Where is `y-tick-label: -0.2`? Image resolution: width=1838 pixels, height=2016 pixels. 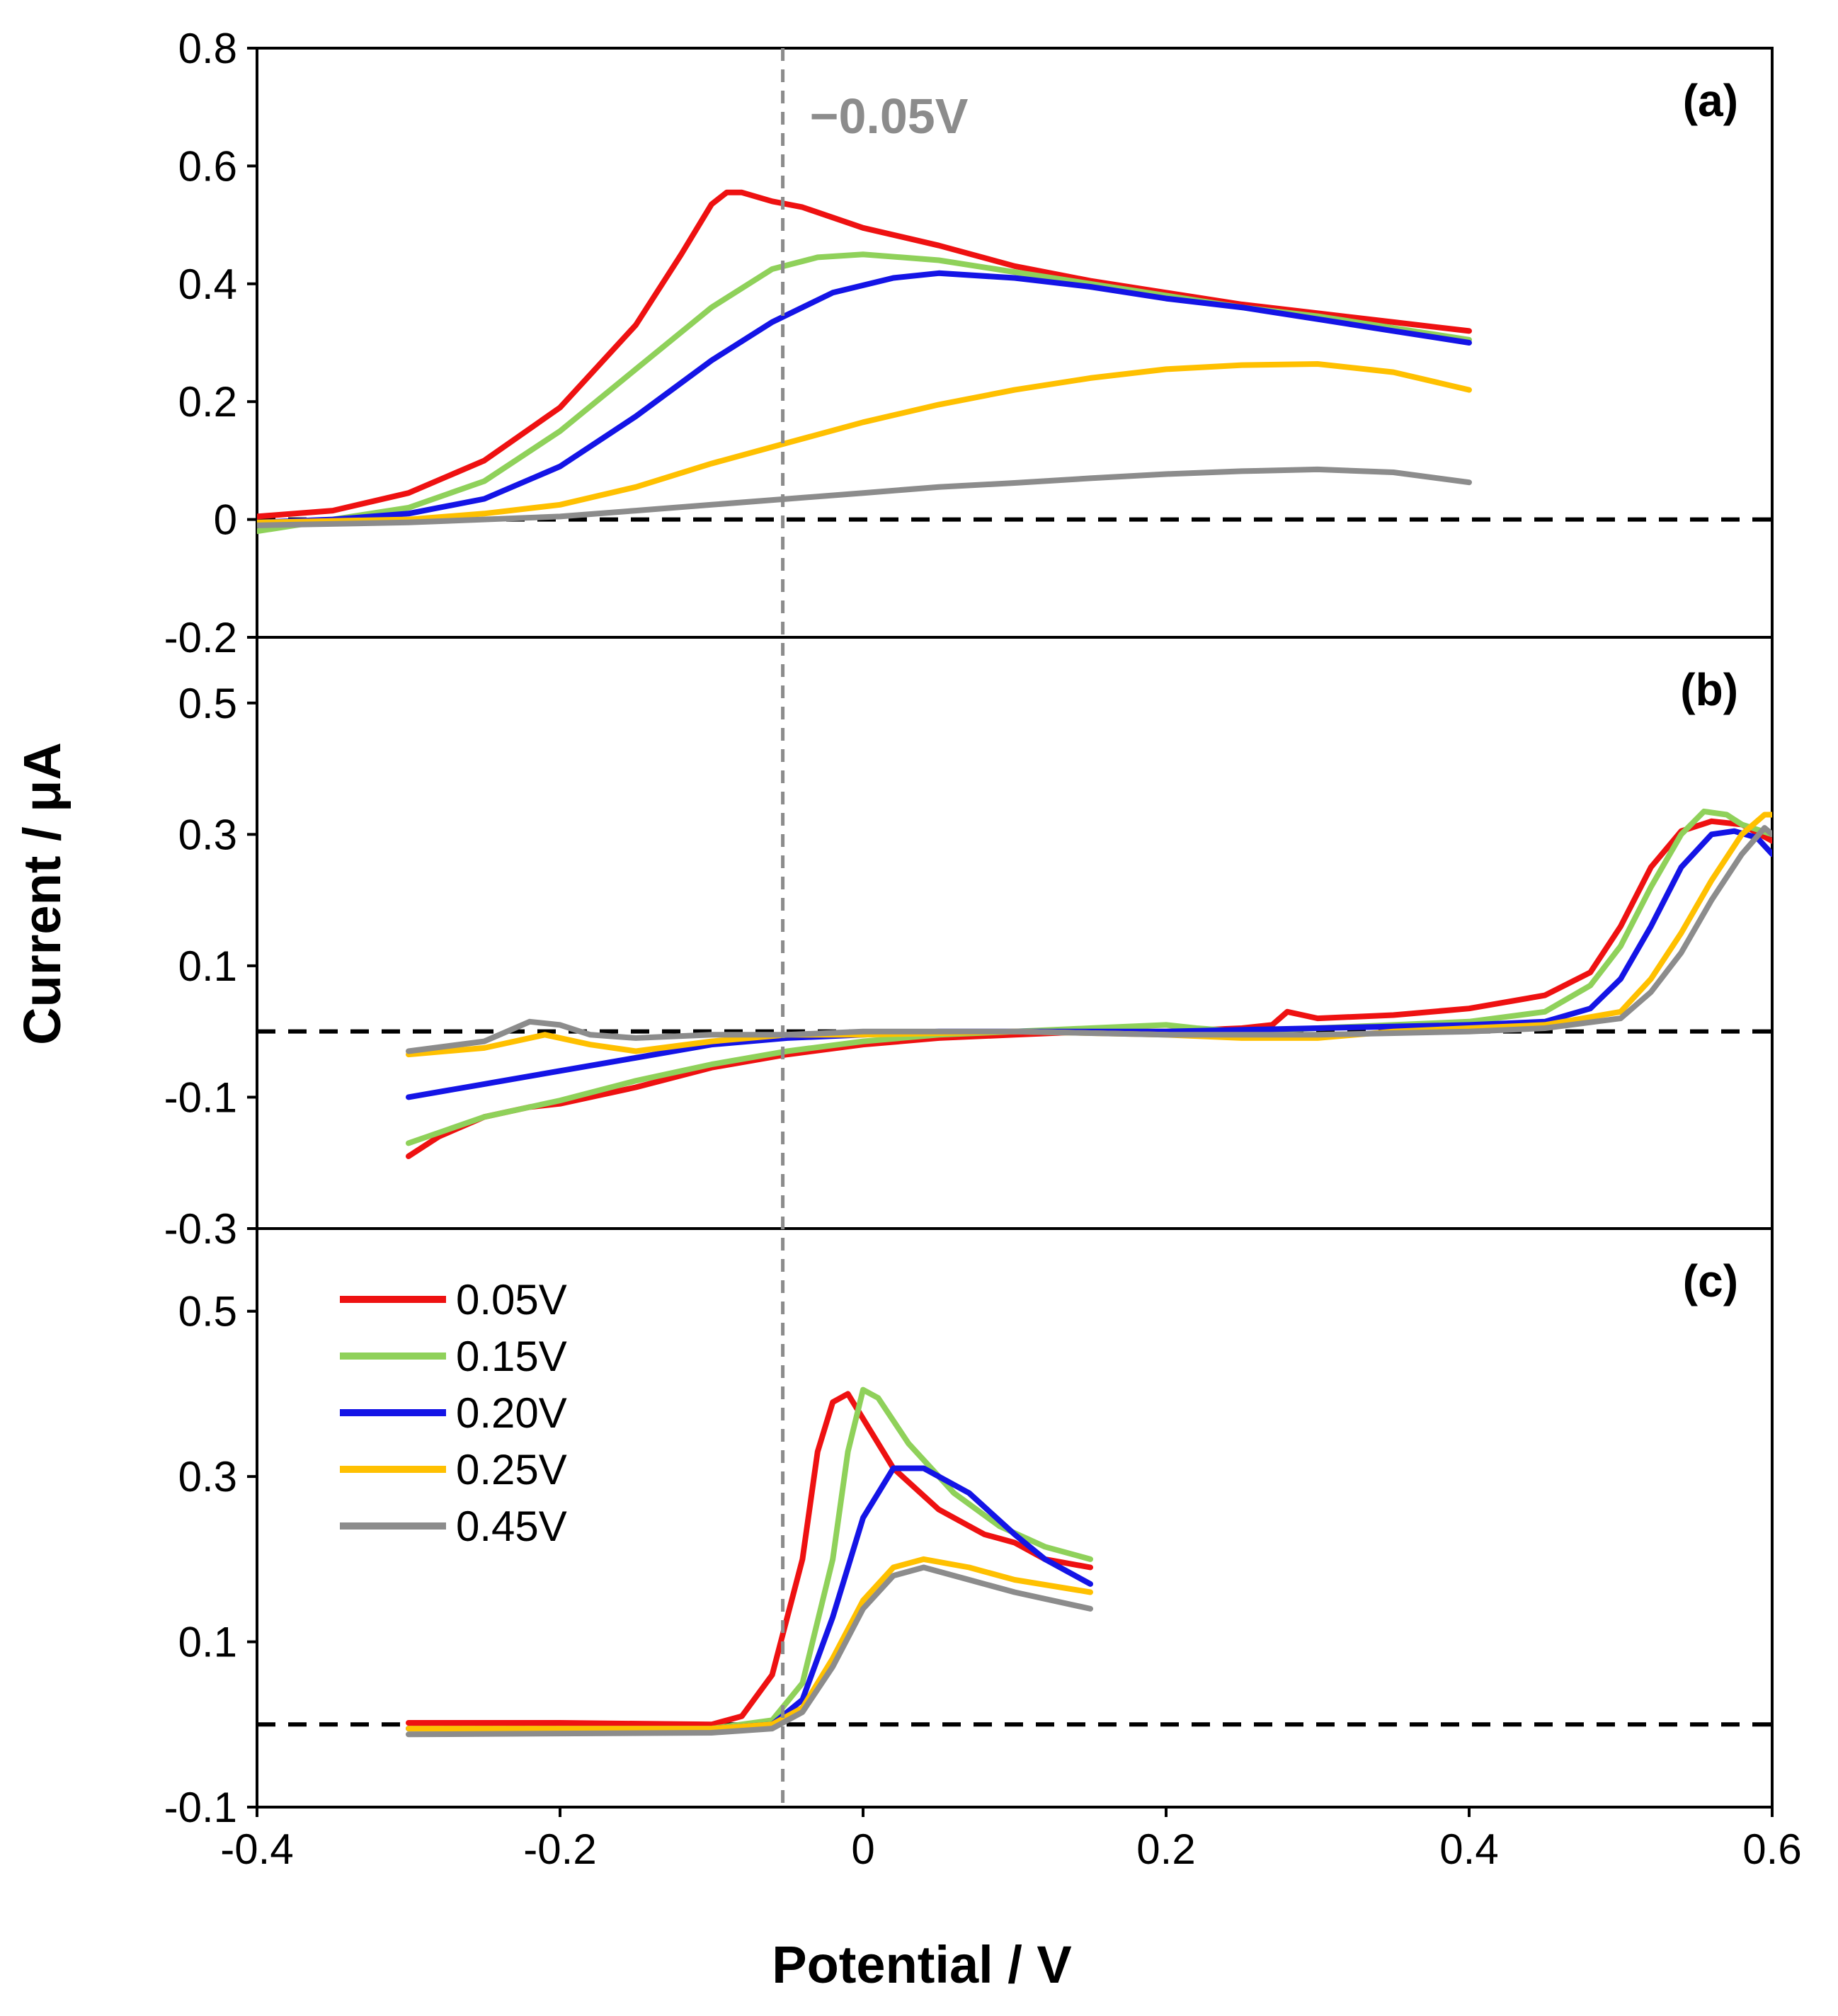 y-tick-label: -0.2 is located at coordinates (200, 637).